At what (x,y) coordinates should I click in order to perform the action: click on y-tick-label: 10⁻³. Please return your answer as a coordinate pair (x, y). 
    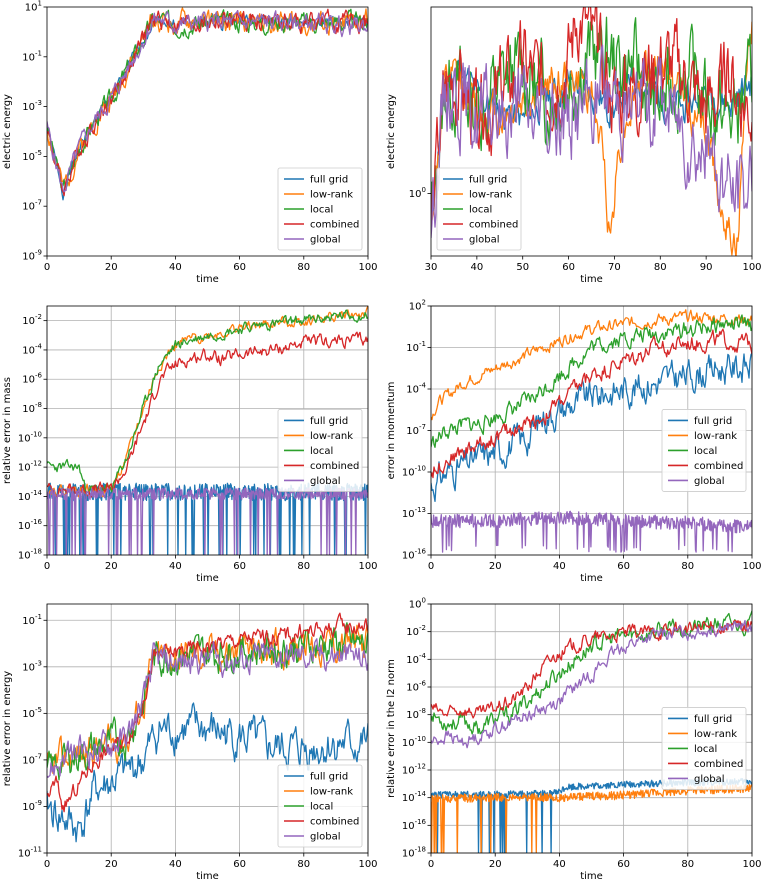
    Looking at the image, I should click on (32, 666).